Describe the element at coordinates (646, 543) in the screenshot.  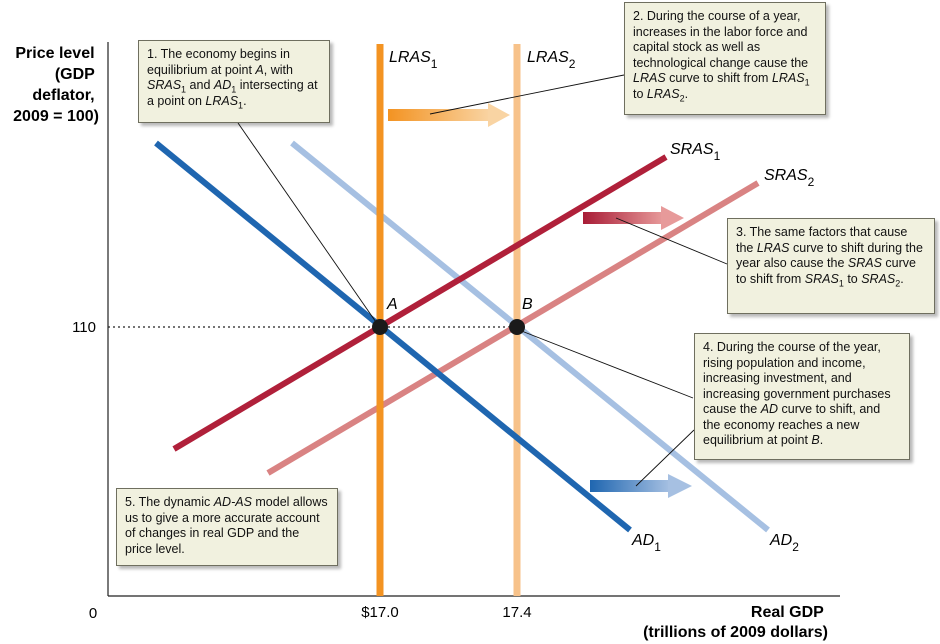
I see `ad1-label: AD1` at that location.